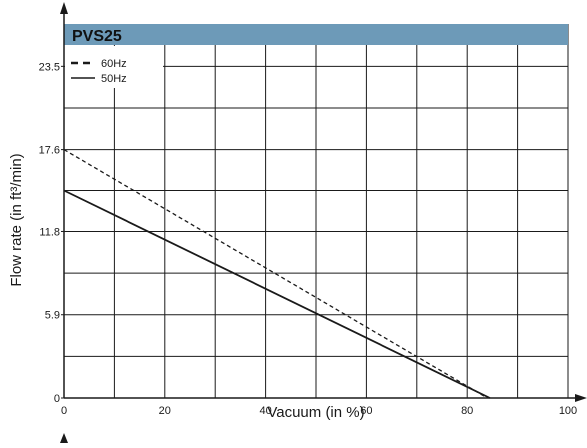 This screenshot has width=587, height=448. What do you see at coordinates (366, 411) in the screenshot?
I see `x-tick-label: 60` at bounding box center [366, 411].